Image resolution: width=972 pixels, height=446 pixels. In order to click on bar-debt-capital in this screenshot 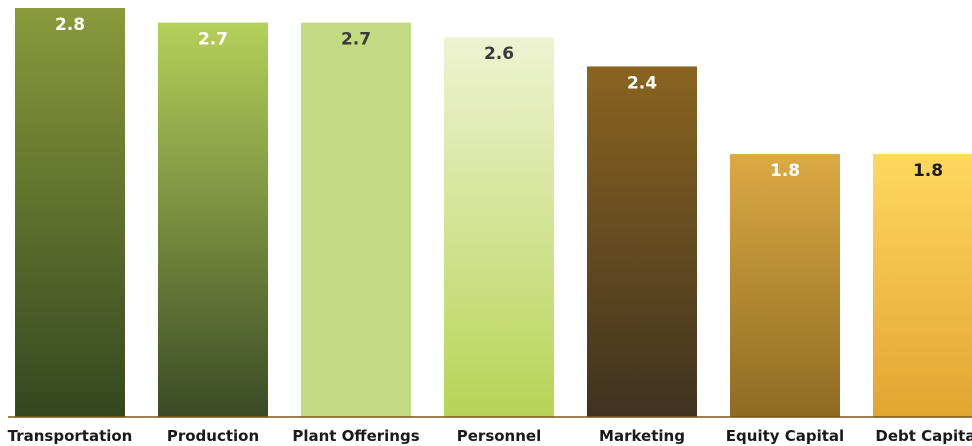, I will do `click(922, 286)`.